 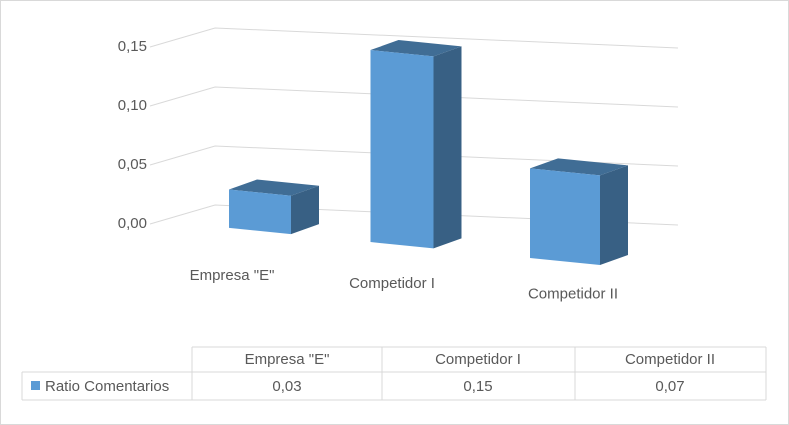 What do you see at coordinates (670, 359) in the screenshot?
I see `table-header: Competidor II` at bounding box center [670, 359].